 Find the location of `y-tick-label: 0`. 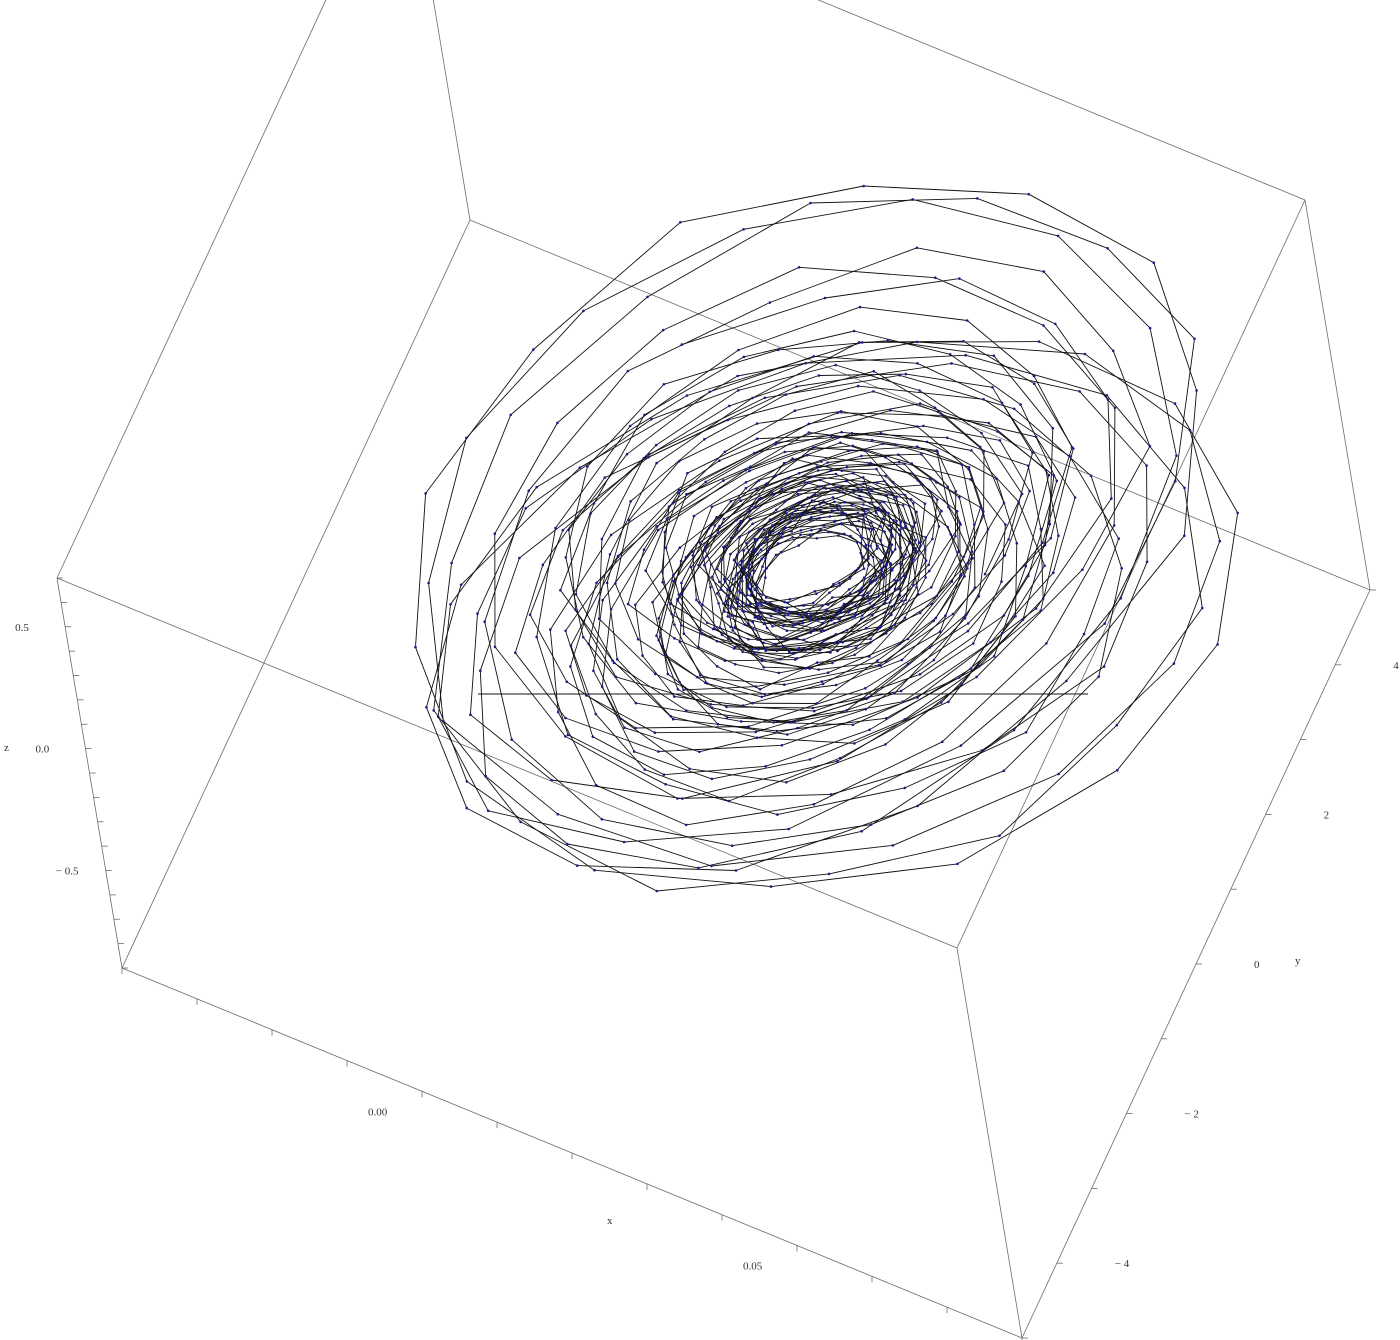

y-tick-label: 0 is located at coordinates (1257, 965).